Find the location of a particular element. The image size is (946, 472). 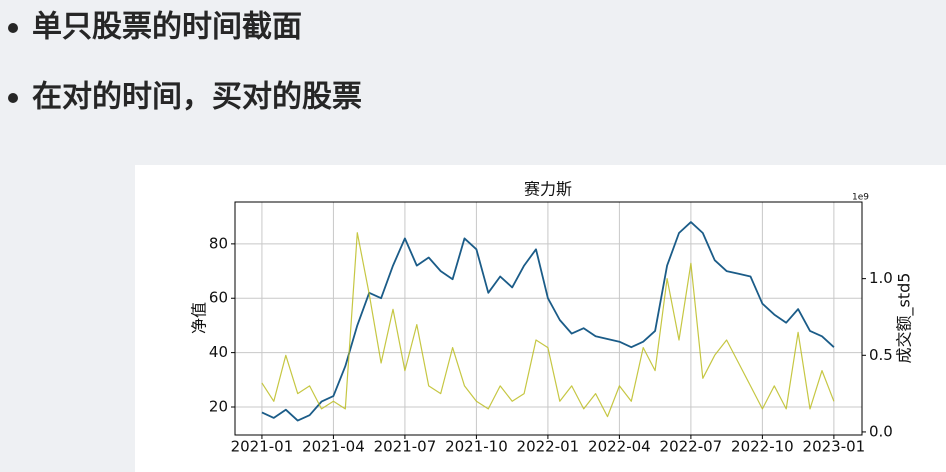

x-tick-label: 2021-10 is located at coordinates (476, 447).